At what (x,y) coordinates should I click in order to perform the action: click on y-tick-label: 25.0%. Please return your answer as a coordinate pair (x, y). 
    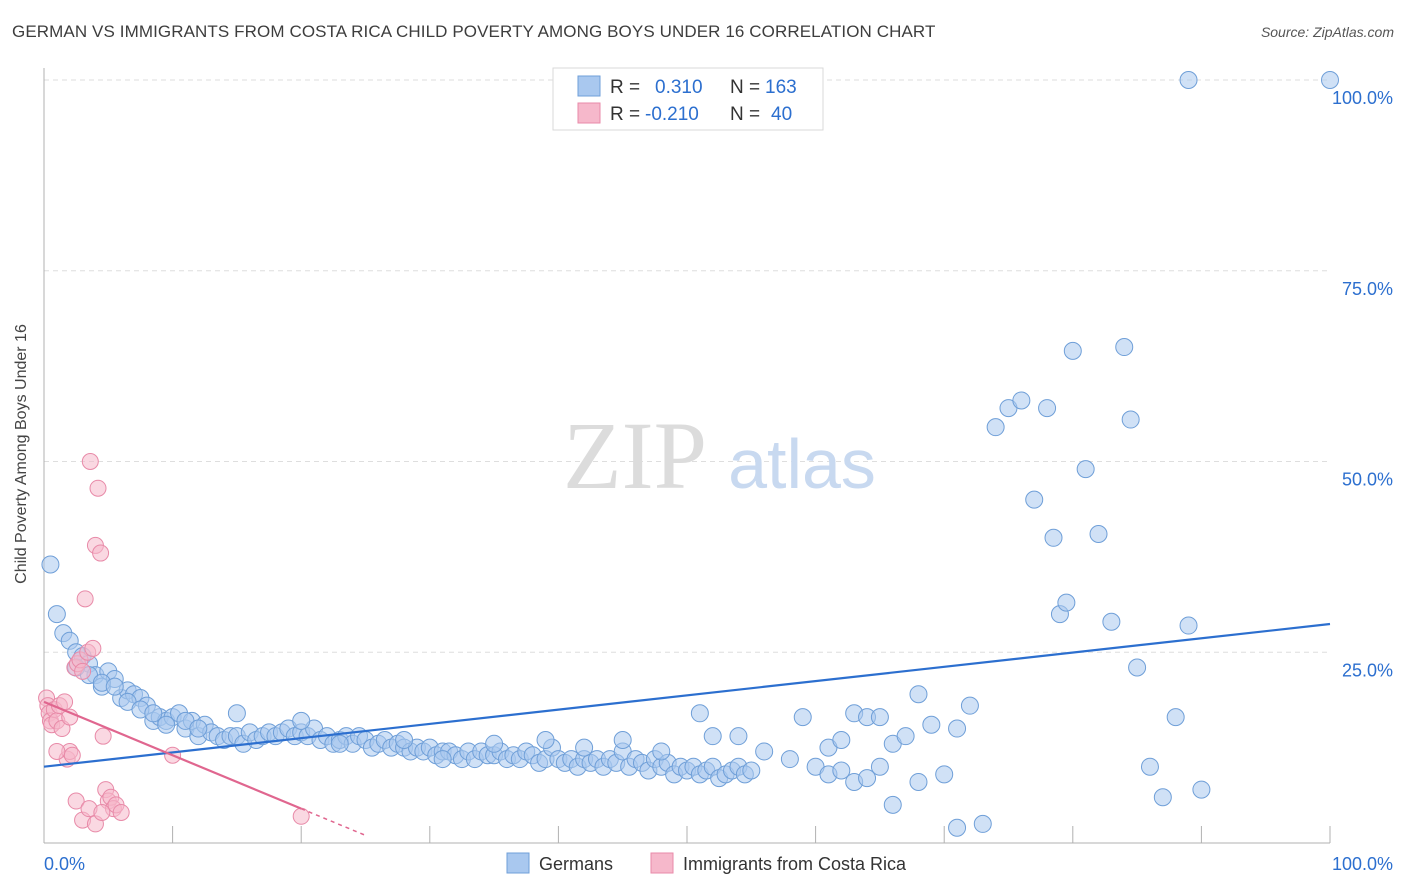
    Looking at the image, I should click on (1367, 670).